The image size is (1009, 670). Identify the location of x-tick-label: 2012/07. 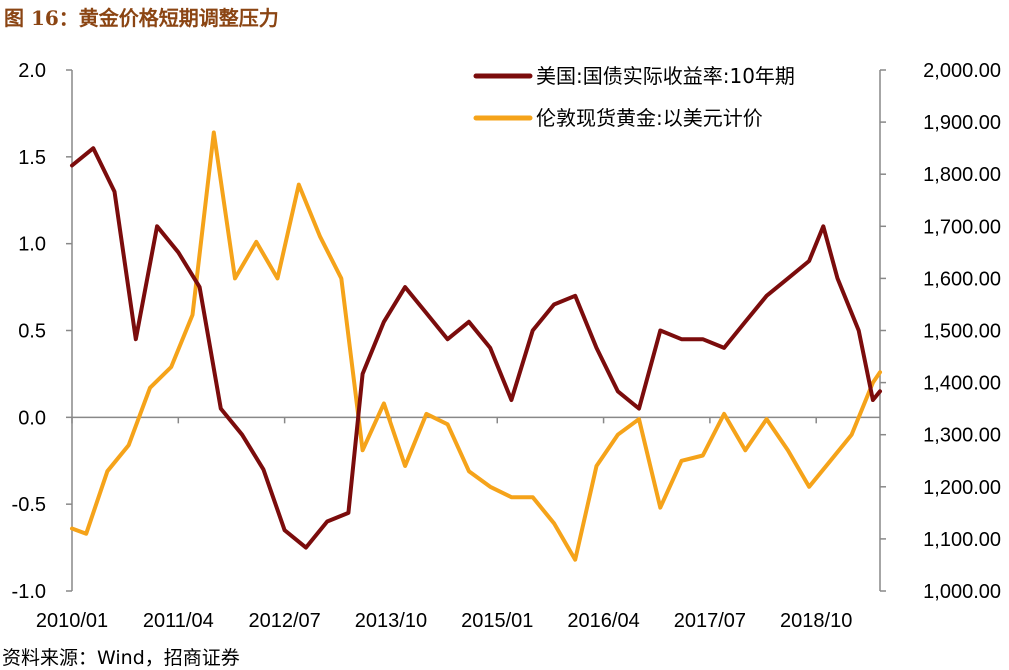
(284, 621).